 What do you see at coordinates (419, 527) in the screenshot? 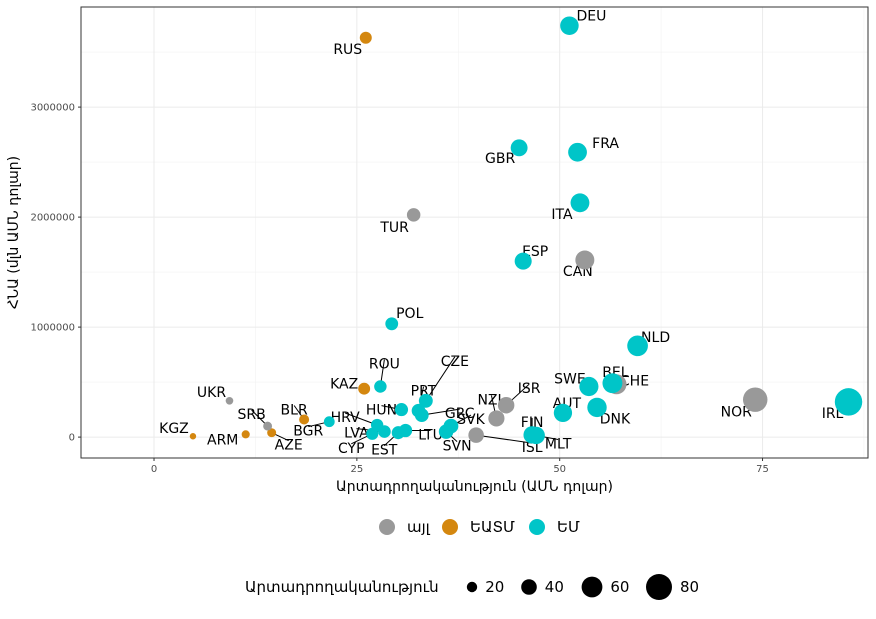
I see `legend-key-label: այլ` at bounding box center [419, 527].